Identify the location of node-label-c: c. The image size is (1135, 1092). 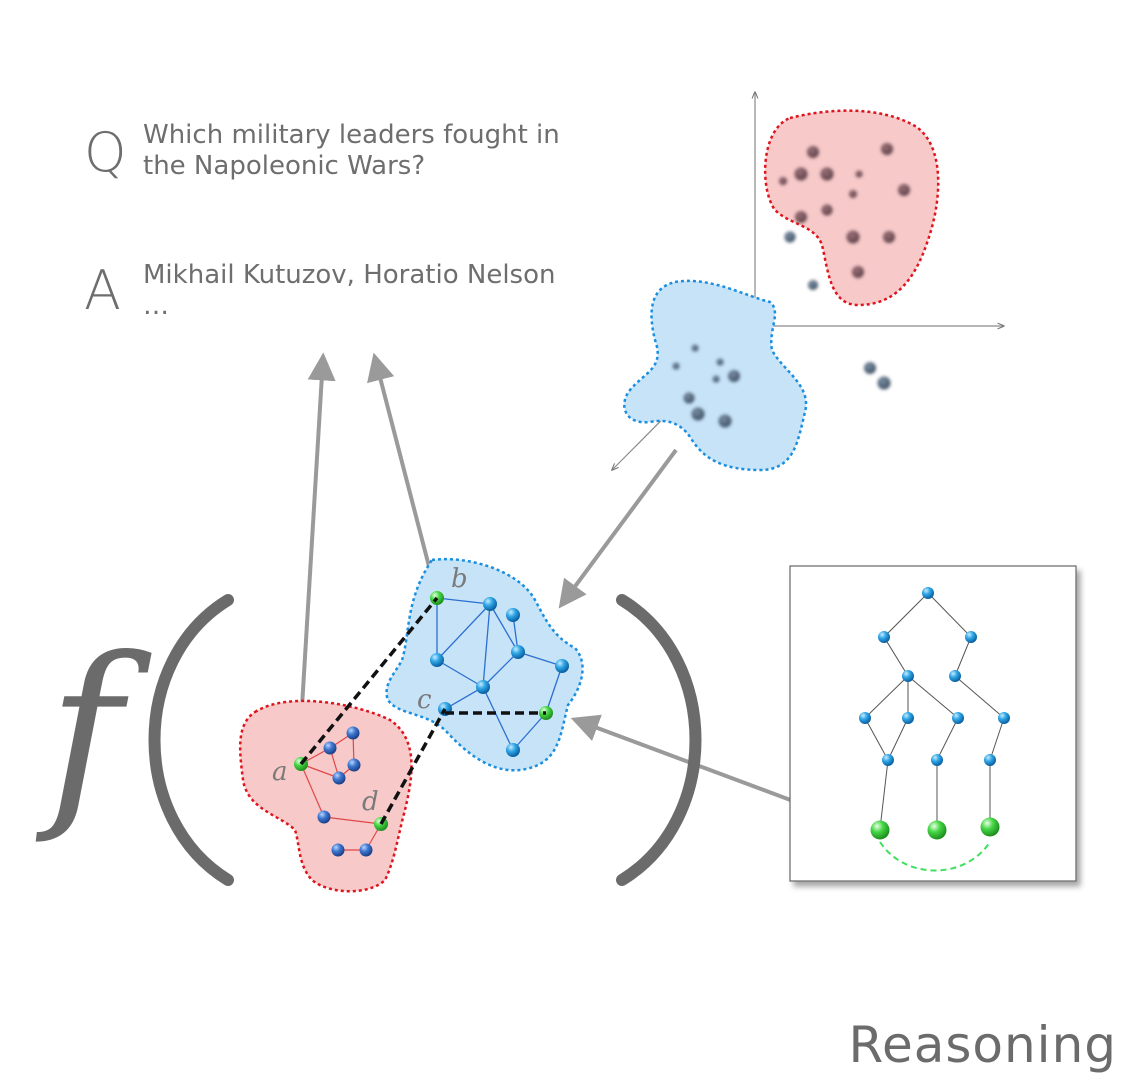
(424, 700).